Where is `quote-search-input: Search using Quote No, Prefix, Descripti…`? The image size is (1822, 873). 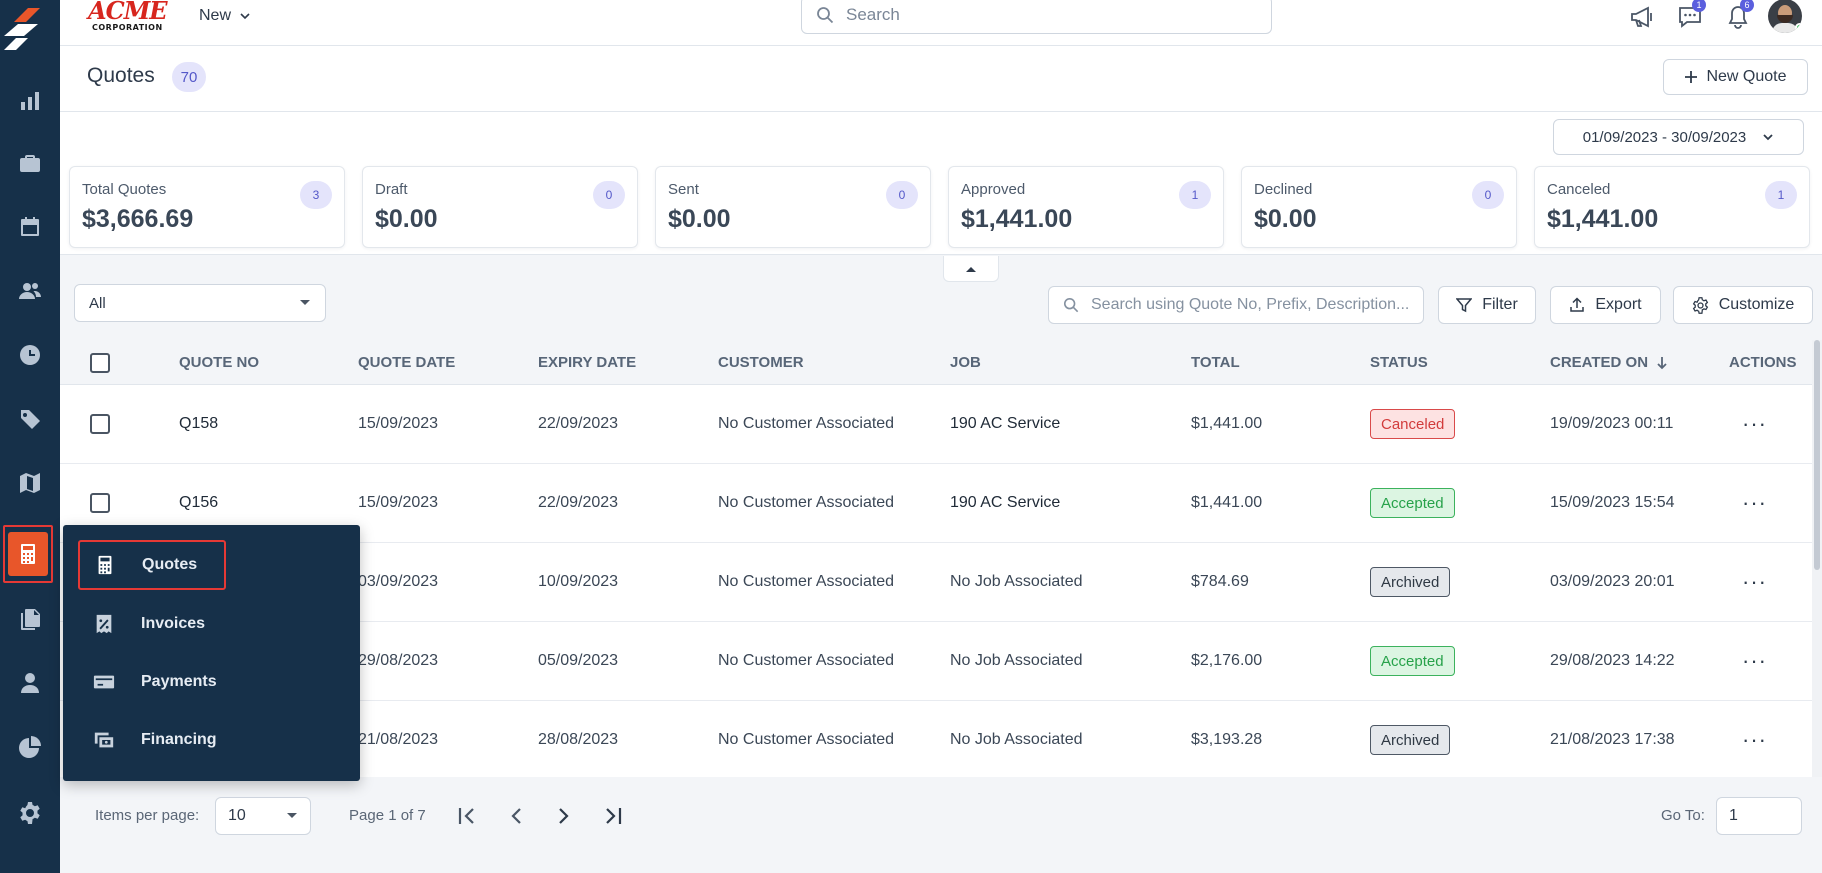
quote-search-input: Search using Quote No, Prefix, Descripti… is located at coordinates (1236, 305).